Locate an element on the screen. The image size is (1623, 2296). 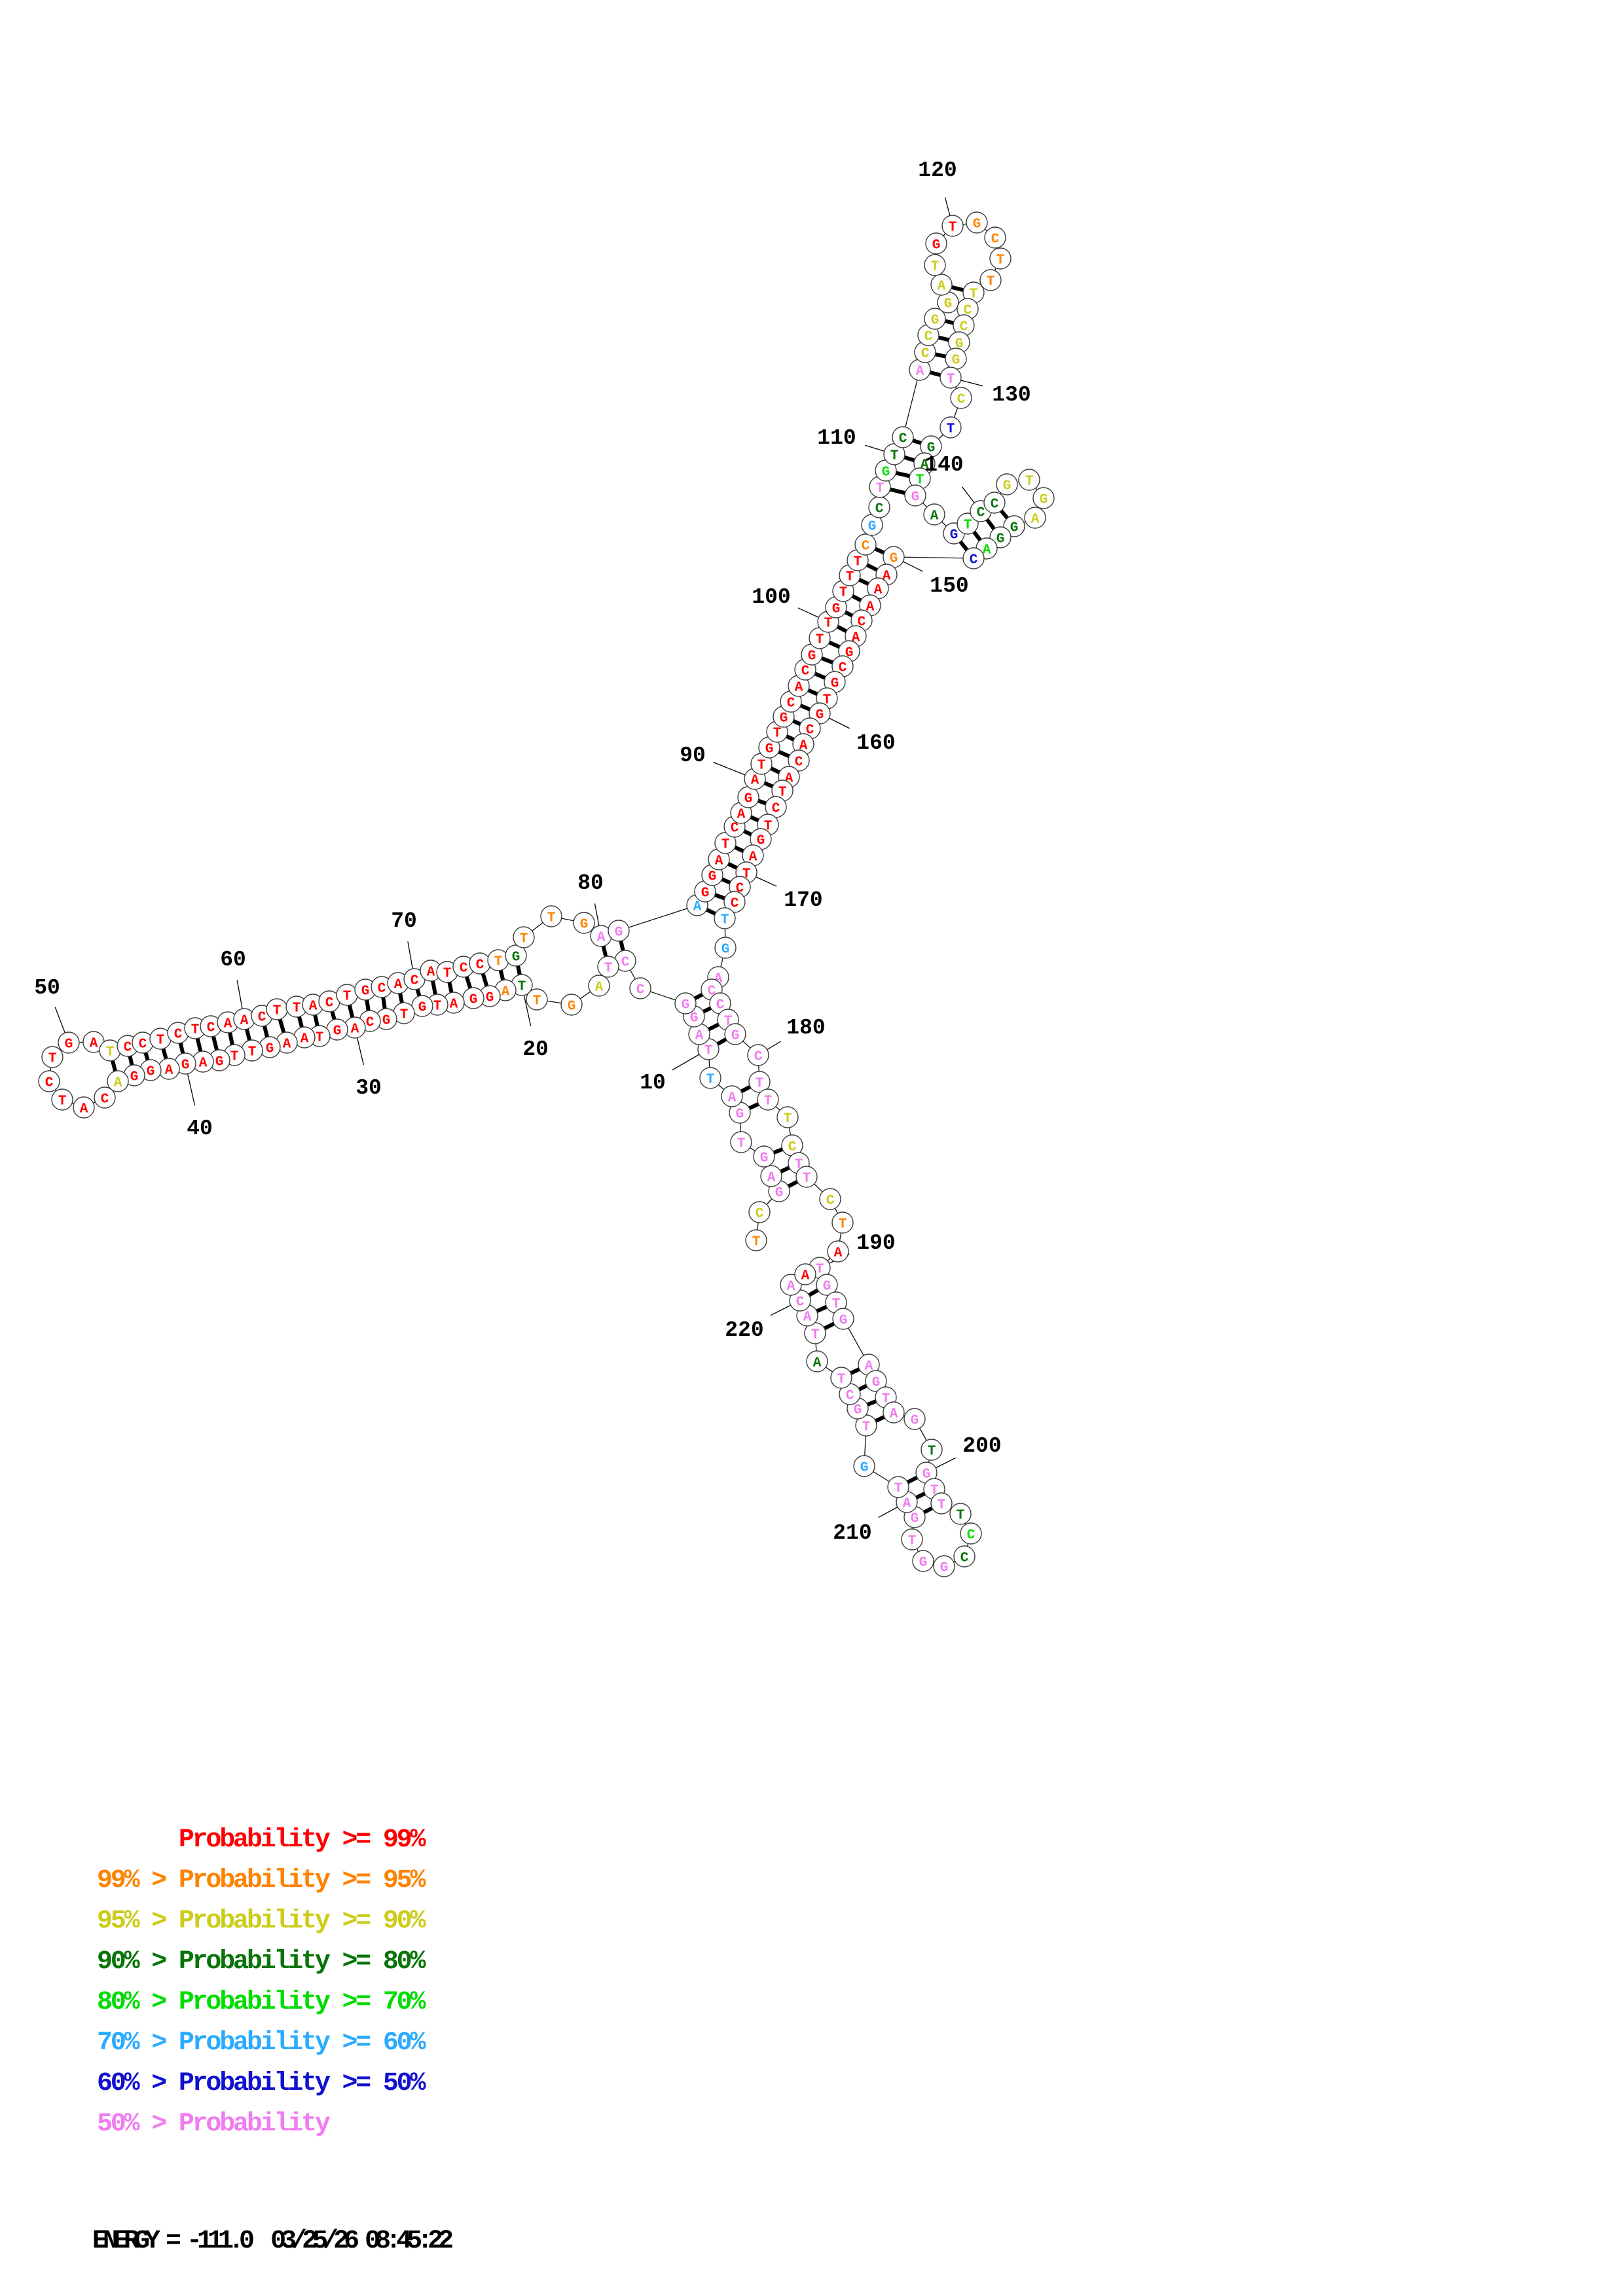
nucleotide-base-26: G is located at coordinates (422, 1008).